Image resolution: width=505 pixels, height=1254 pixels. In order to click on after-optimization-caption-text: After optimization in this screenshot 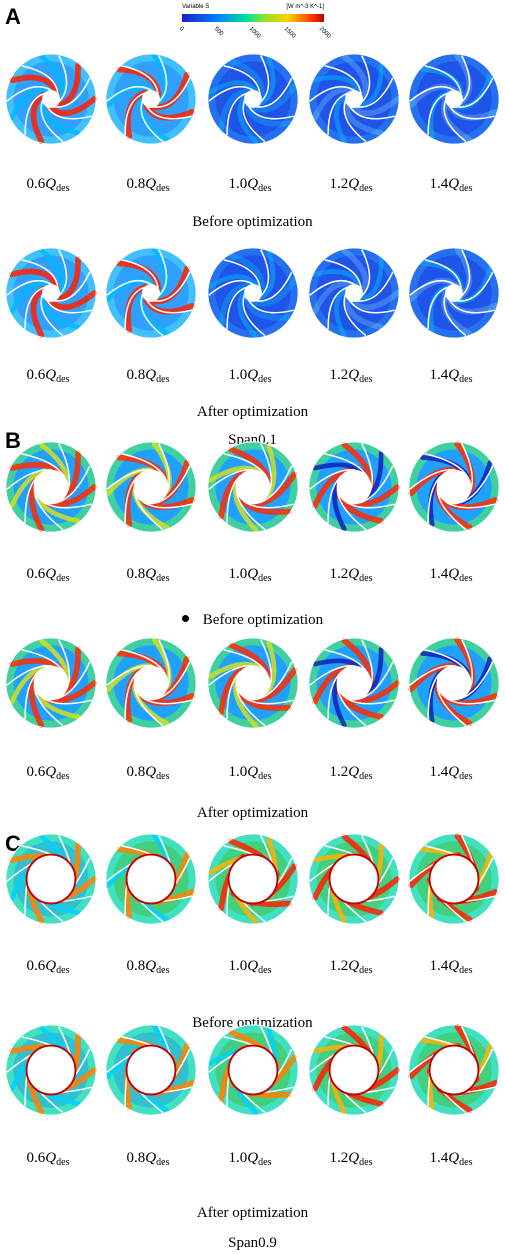, I will do `click(252, 813)`.